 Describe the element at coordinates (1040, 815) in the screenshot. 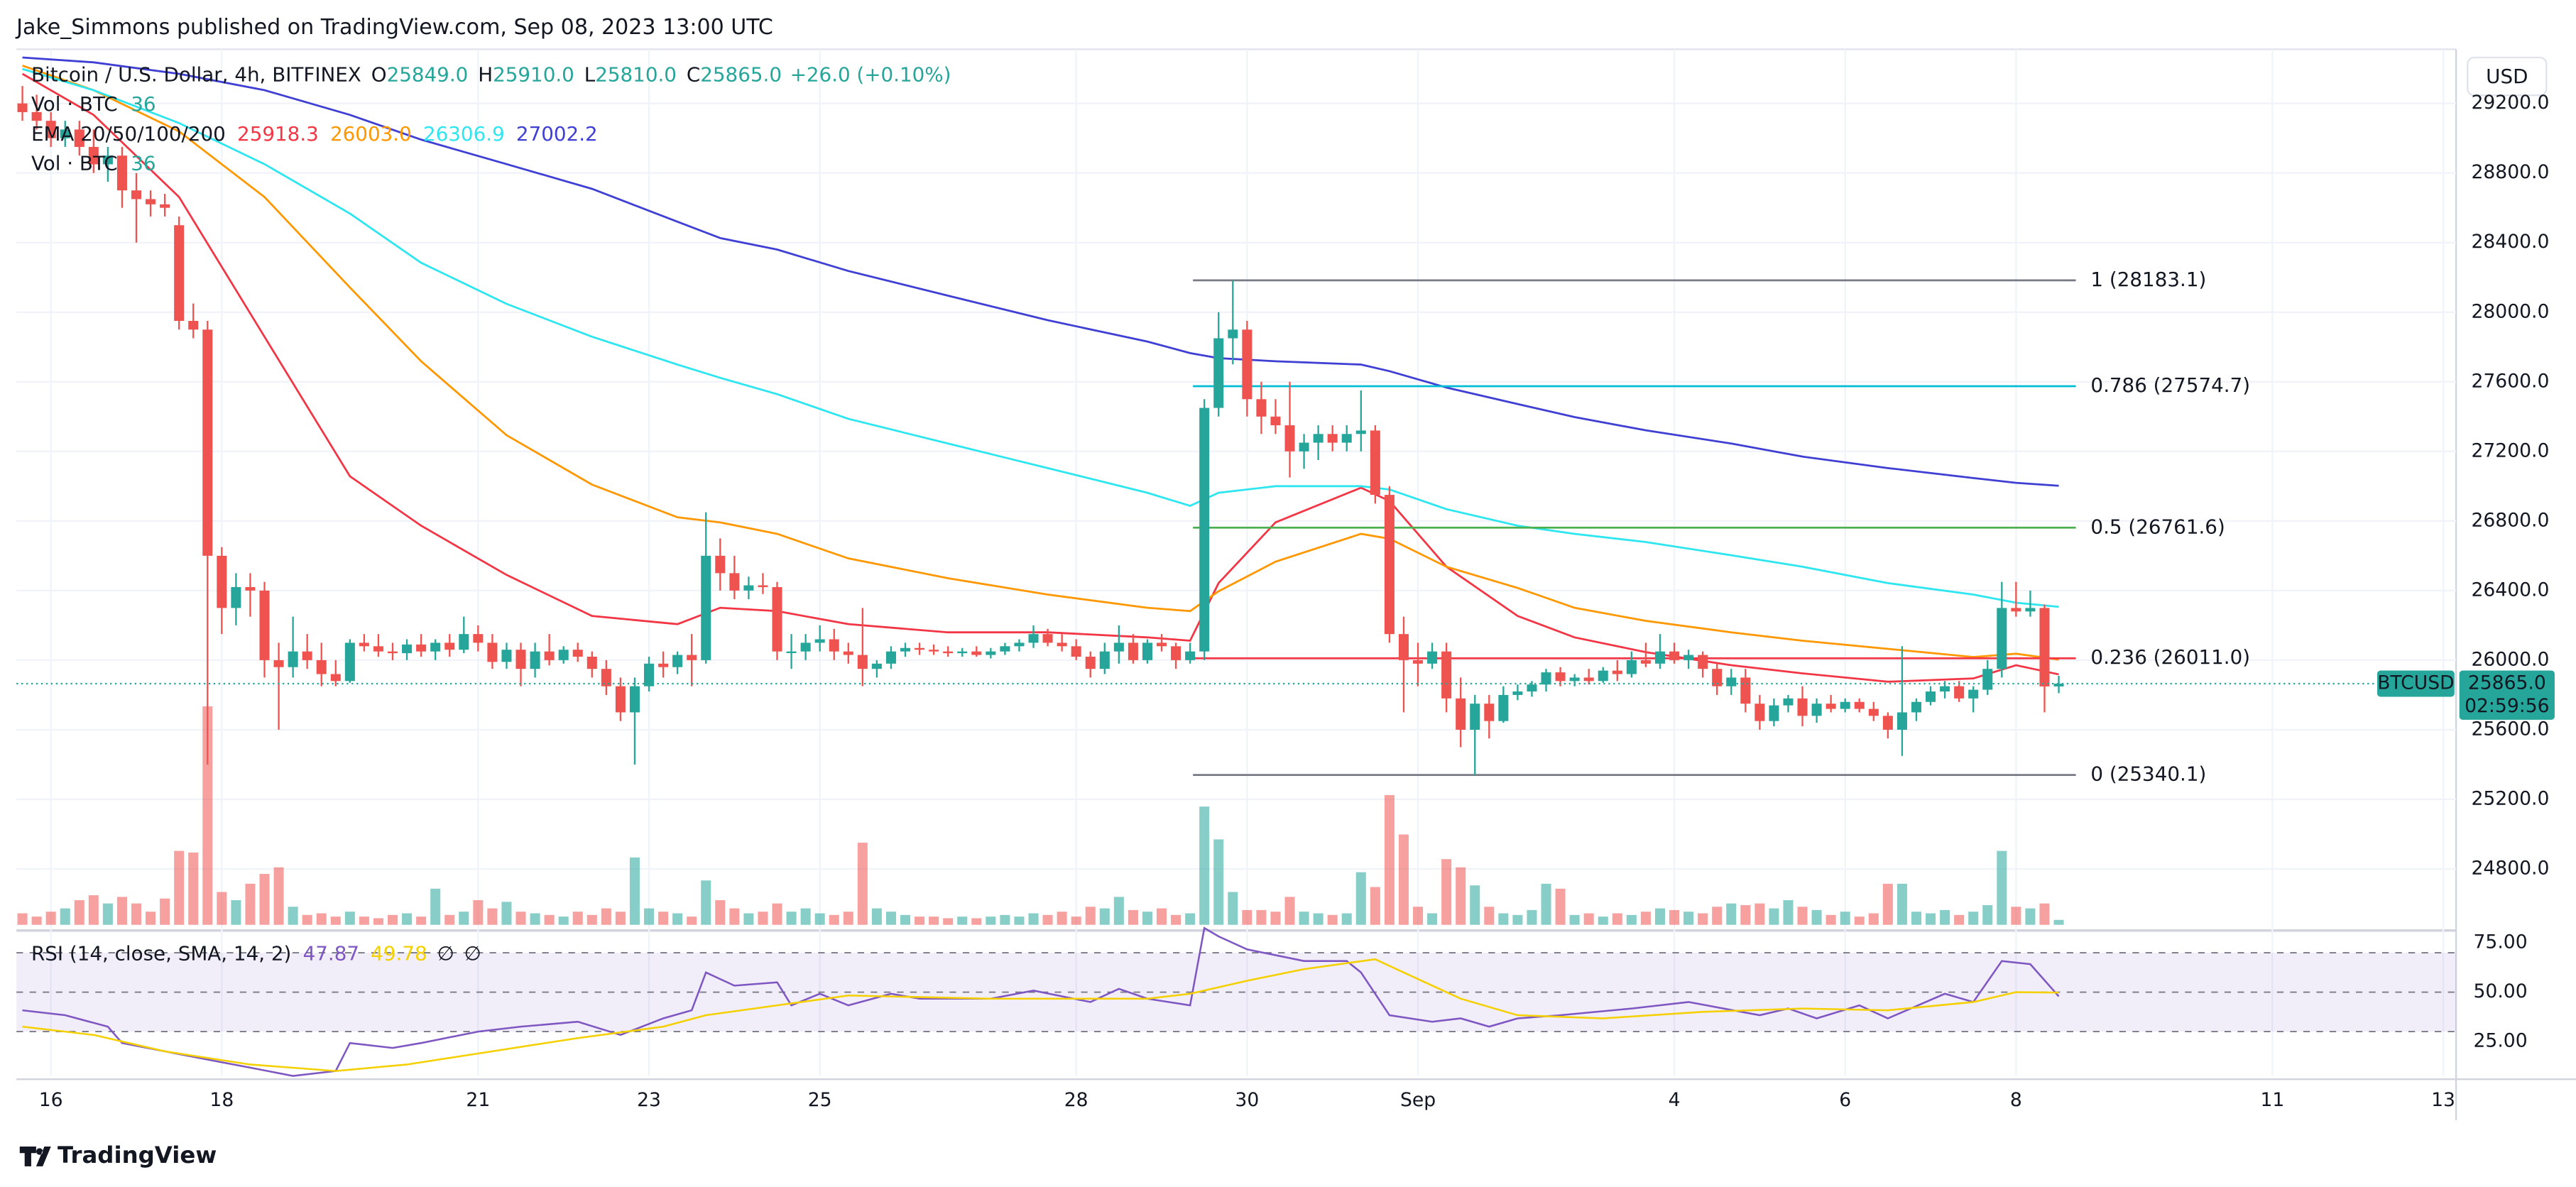

I see `volume-pane` at that location.